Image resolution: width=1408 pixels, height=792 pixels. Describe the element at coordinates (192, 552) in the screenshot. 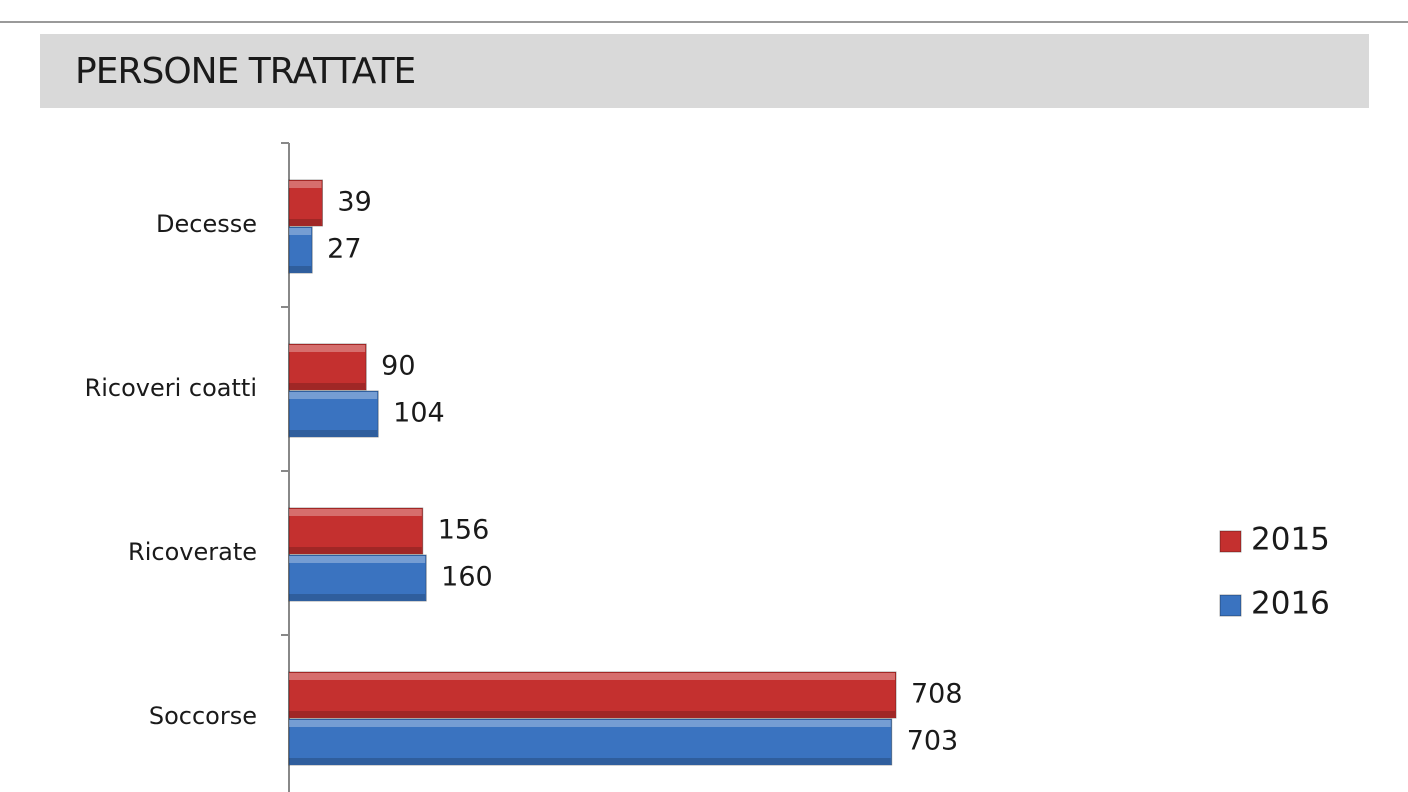

I see `y-tick-label: Ricoverate` at that location.